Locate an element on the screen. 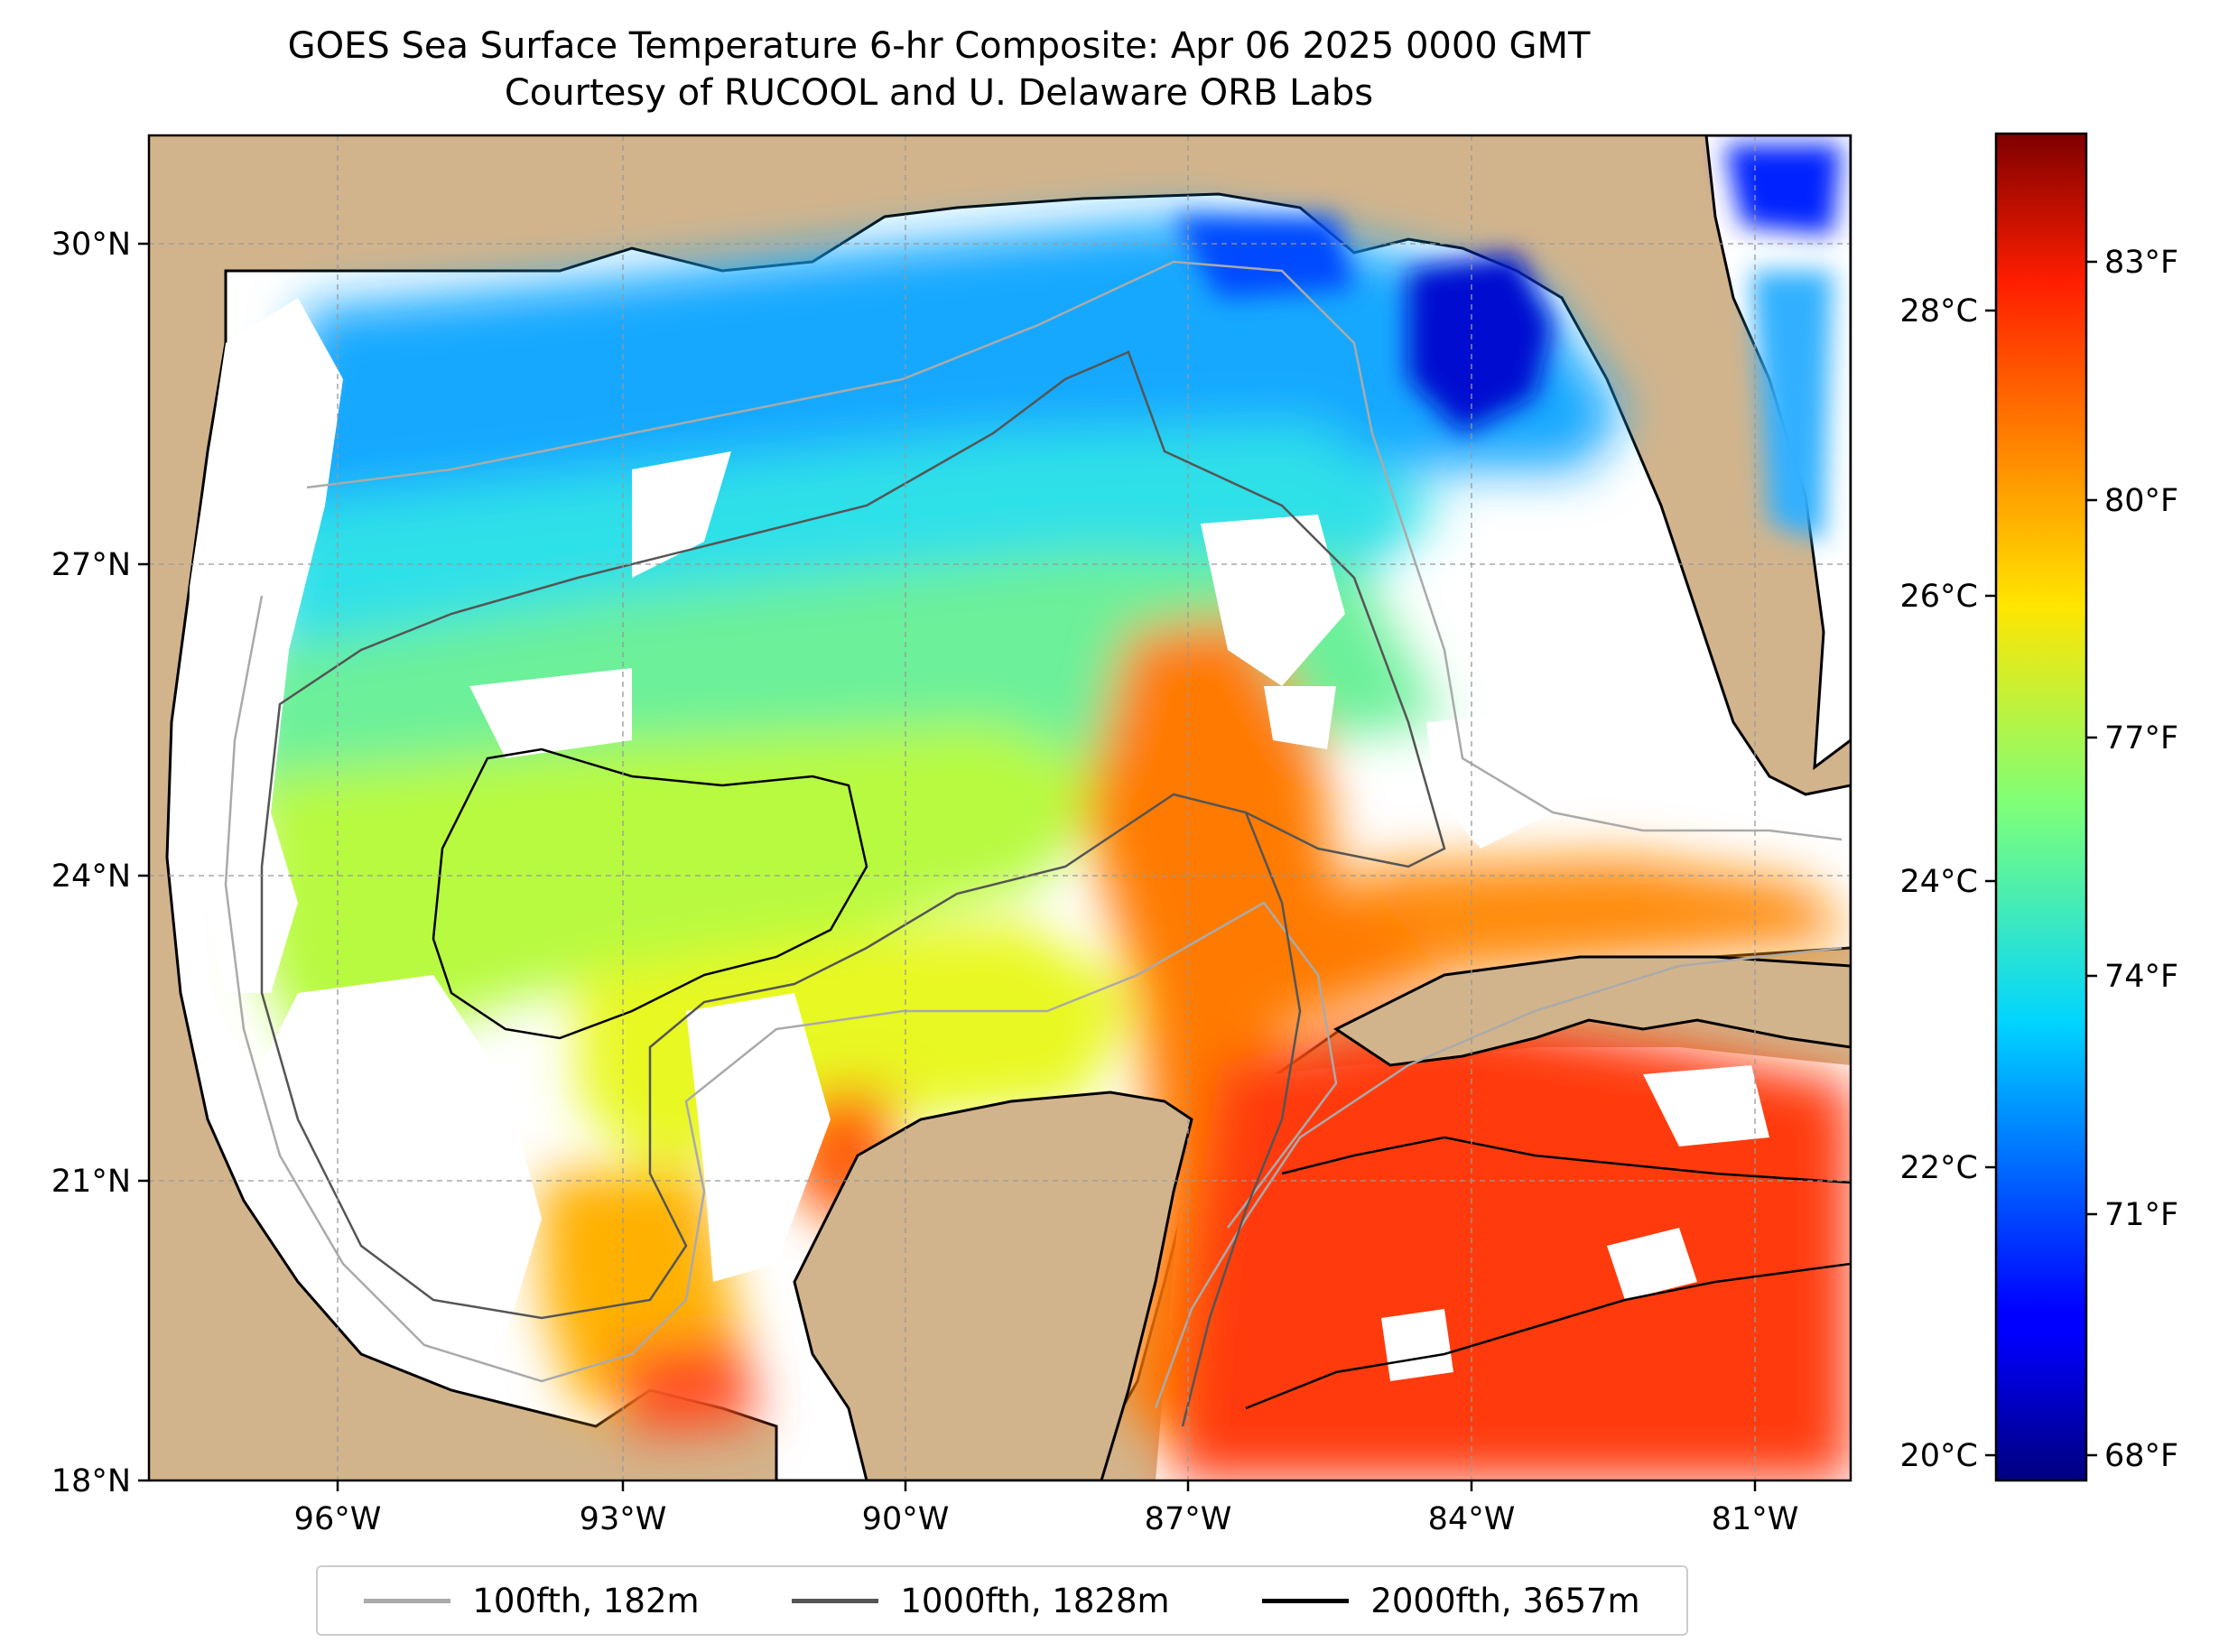 The height and width of the screenshot is (1652, 2219). colorbar-c-label-20: 20°C is located at coordinates (1939, 1456).